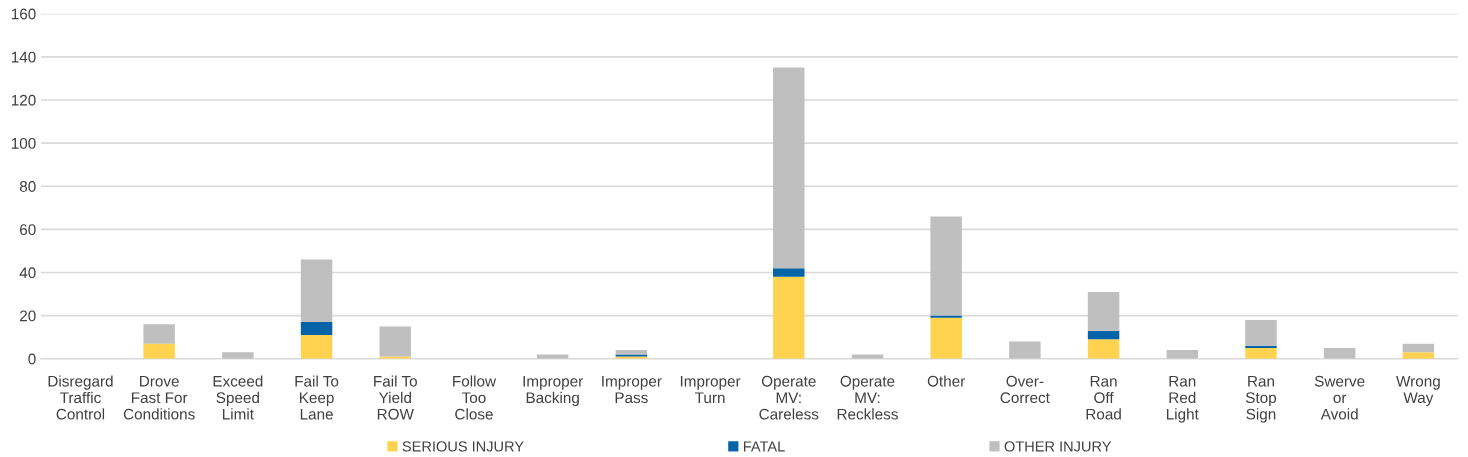 The image size is (1468, 457). What do you see at coordinates (1025, 389) in the screenshot?
I see `x-tick-label: Over- Correct` at bounding box center [1025, 389].